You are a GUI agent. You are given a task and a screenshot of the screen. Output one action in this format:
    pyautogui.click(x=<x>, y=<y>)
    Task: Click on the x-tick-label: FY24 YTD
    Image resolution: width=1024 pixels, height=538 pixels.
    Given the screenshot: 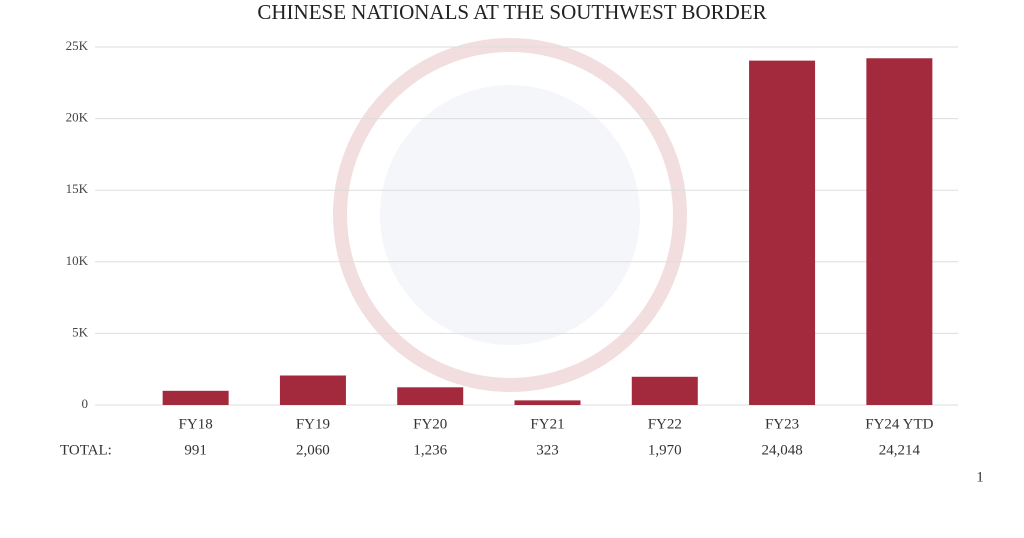 What is the action you would take?
    pyautogui.click(x=899, y=424)
    